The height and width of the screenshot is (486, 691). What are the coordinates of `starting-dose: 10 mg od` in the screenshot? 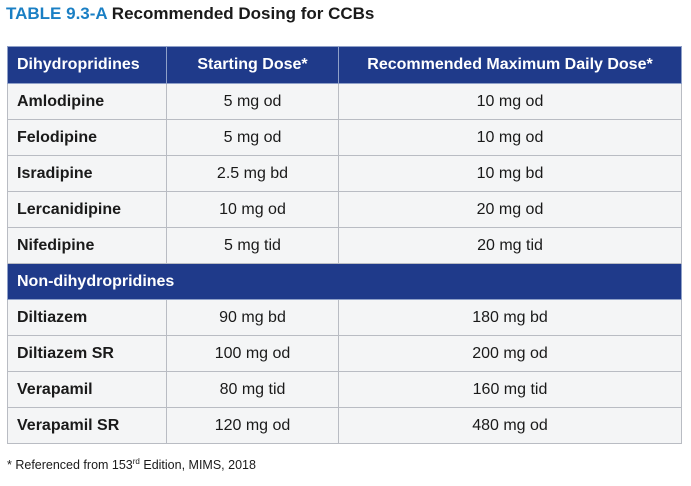 It's located at (252, 209).